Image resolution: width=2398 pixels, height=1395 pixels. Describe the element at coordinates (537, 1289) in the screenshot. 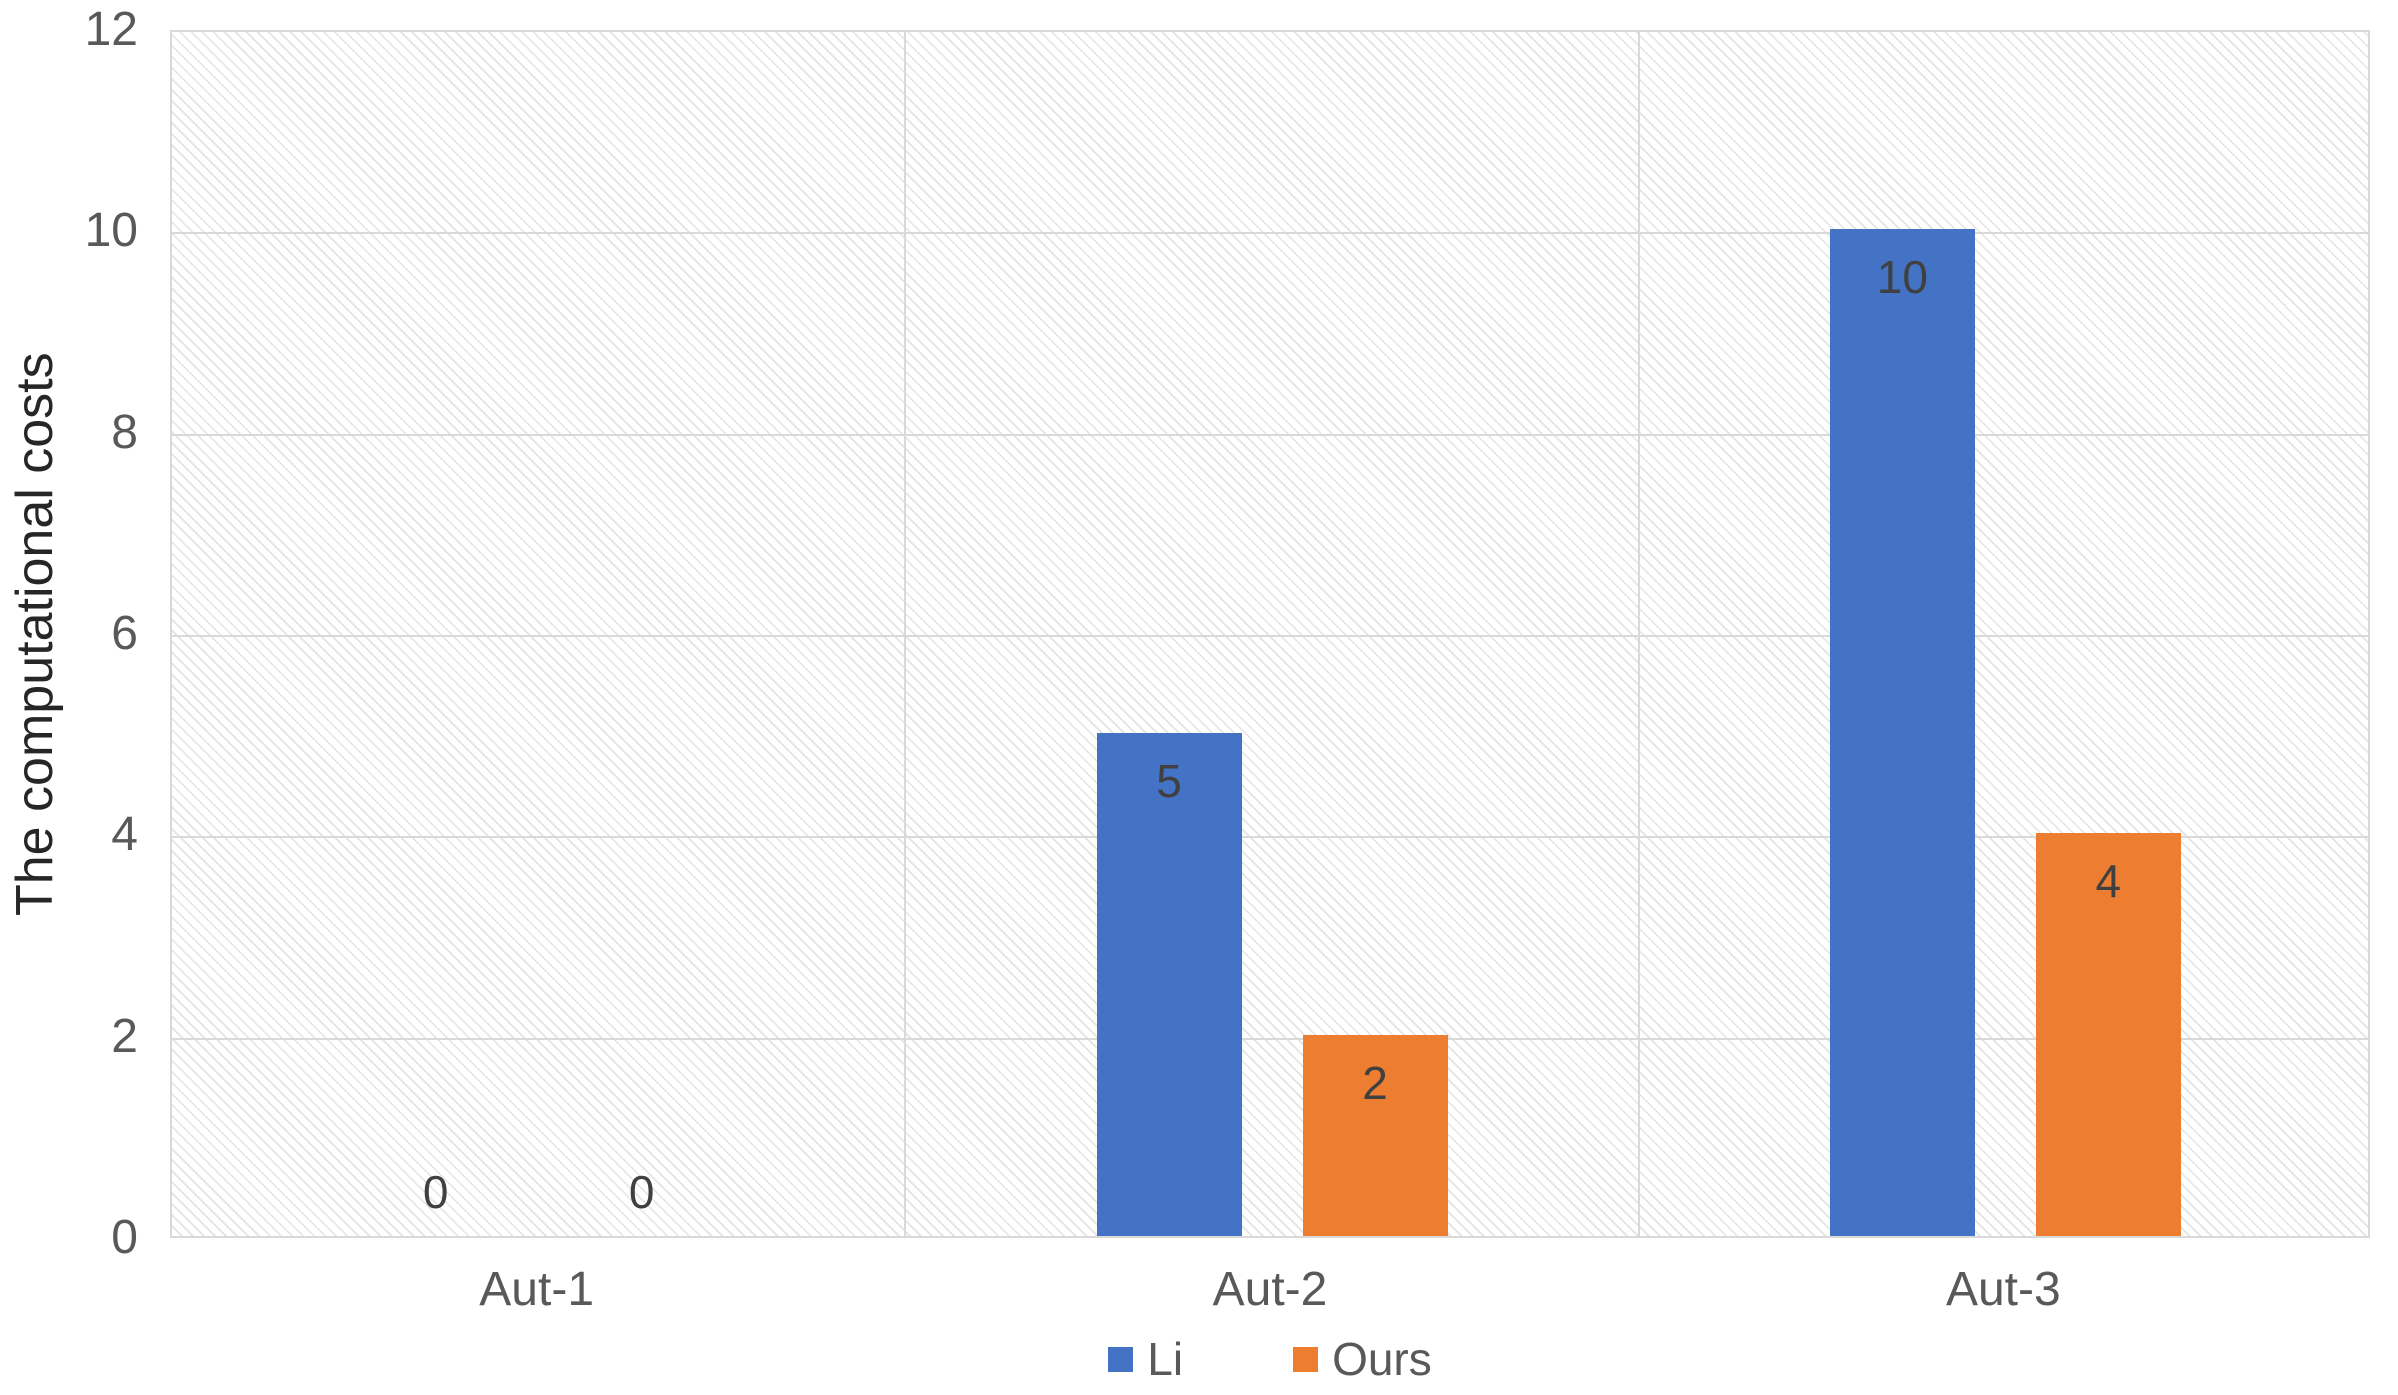

I see `x-axis-label: Aut-1` at that location.